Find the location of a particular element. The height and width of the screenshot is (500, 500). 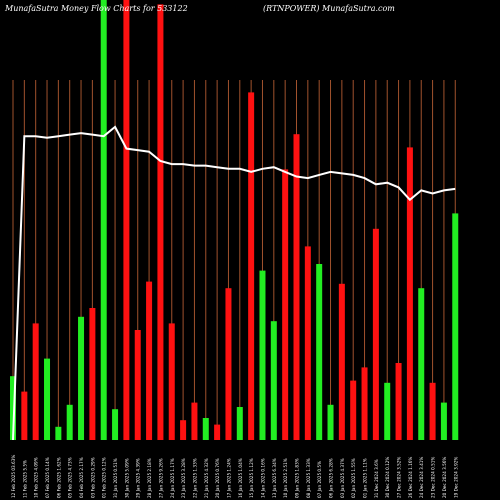

x-tick-label: 20 Dec 2024 3.56% is located at coordinates (444, 477).